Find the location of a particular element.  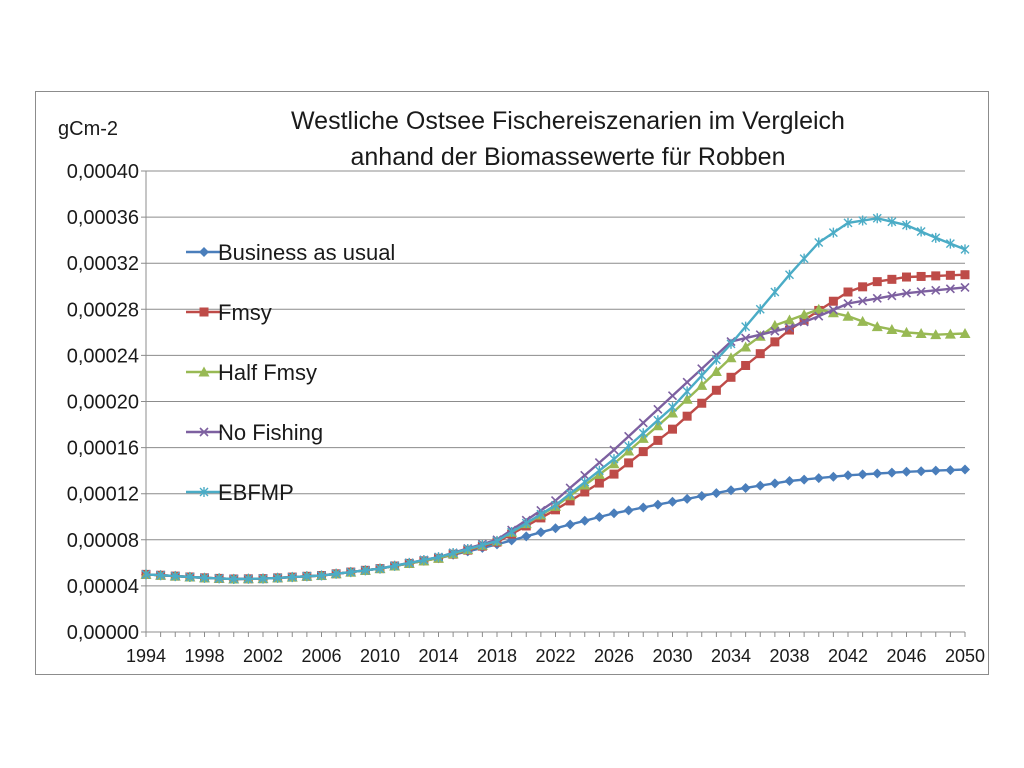

y-tick-label: 0,00020 is located at coordinates (103, 403).